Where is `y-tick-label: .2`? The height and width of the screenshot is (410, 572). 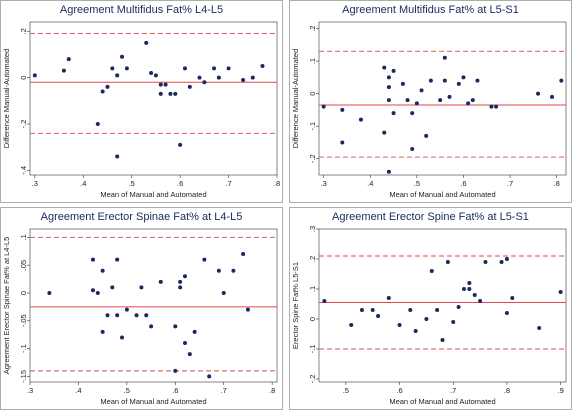 y-tick-label: .2 is located at coordinates (23, 31).